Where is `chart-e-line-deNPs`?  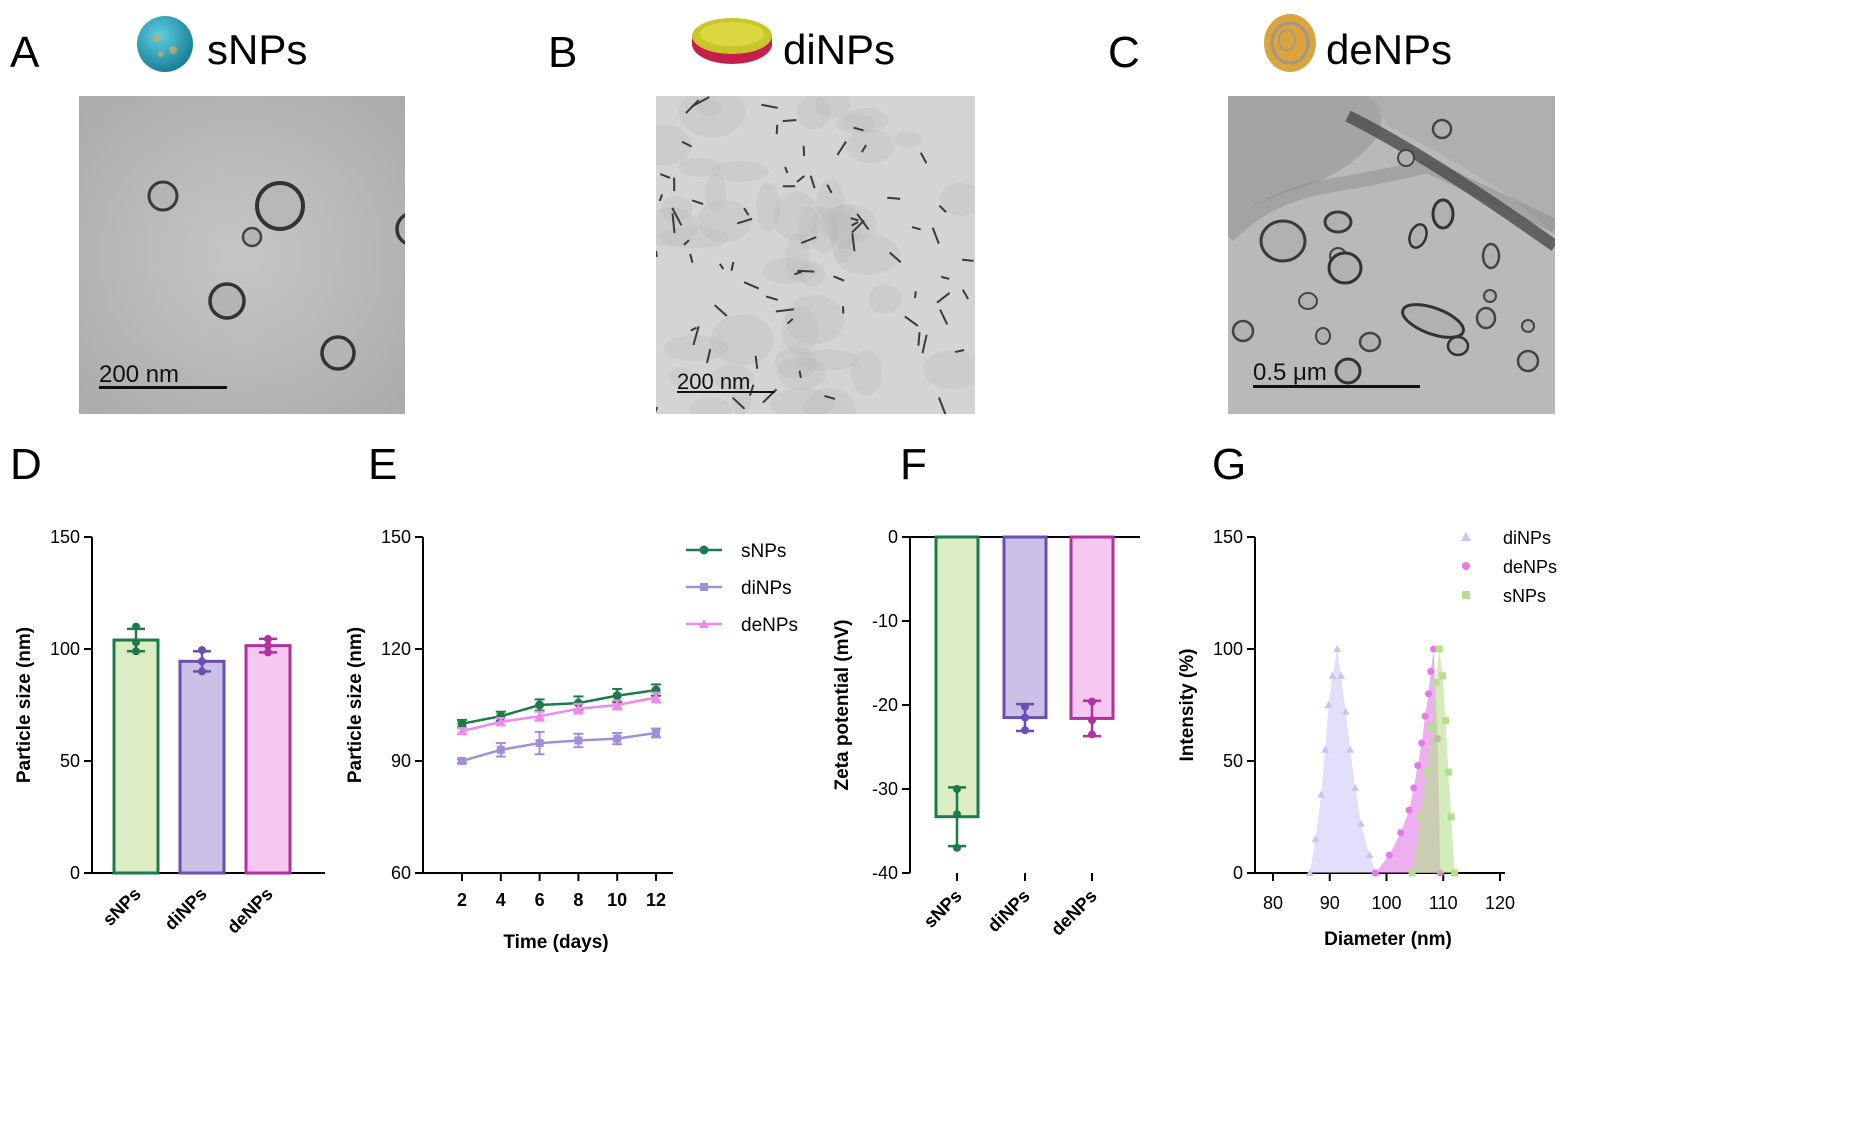 chart-e-line-deNPs is located at coordinates (559, 714).